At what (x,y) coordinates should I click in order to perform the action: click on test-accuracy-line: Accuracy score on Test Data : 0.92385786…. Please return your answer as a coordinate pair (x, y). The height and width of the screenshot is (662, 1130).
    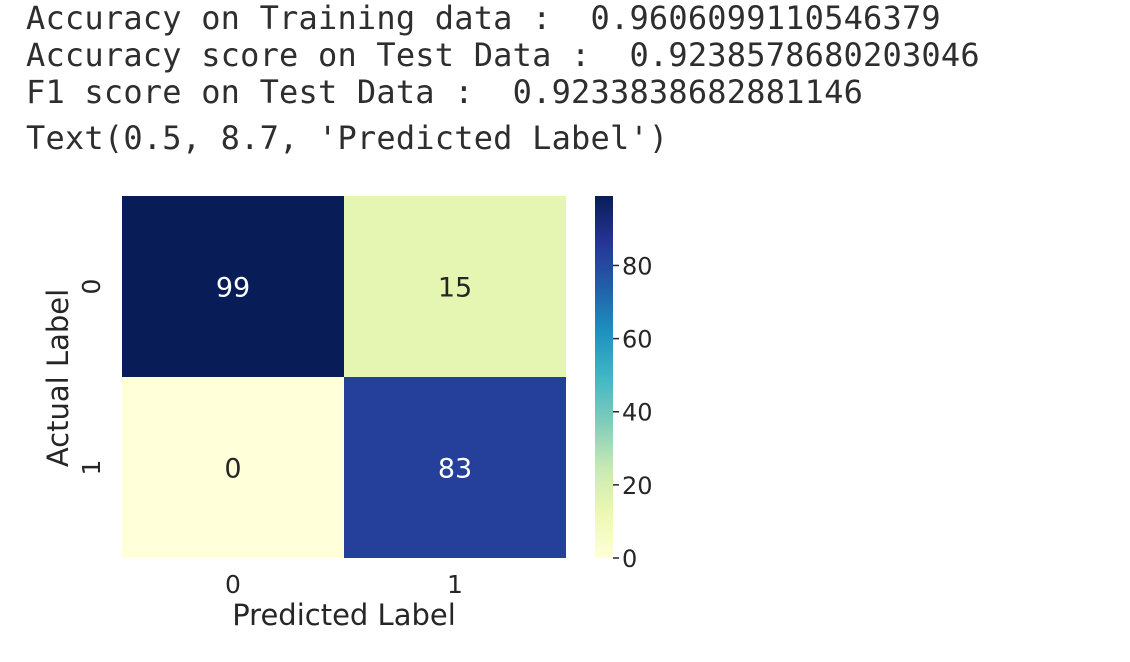
    Looking at the image, I should click on (503, 55).